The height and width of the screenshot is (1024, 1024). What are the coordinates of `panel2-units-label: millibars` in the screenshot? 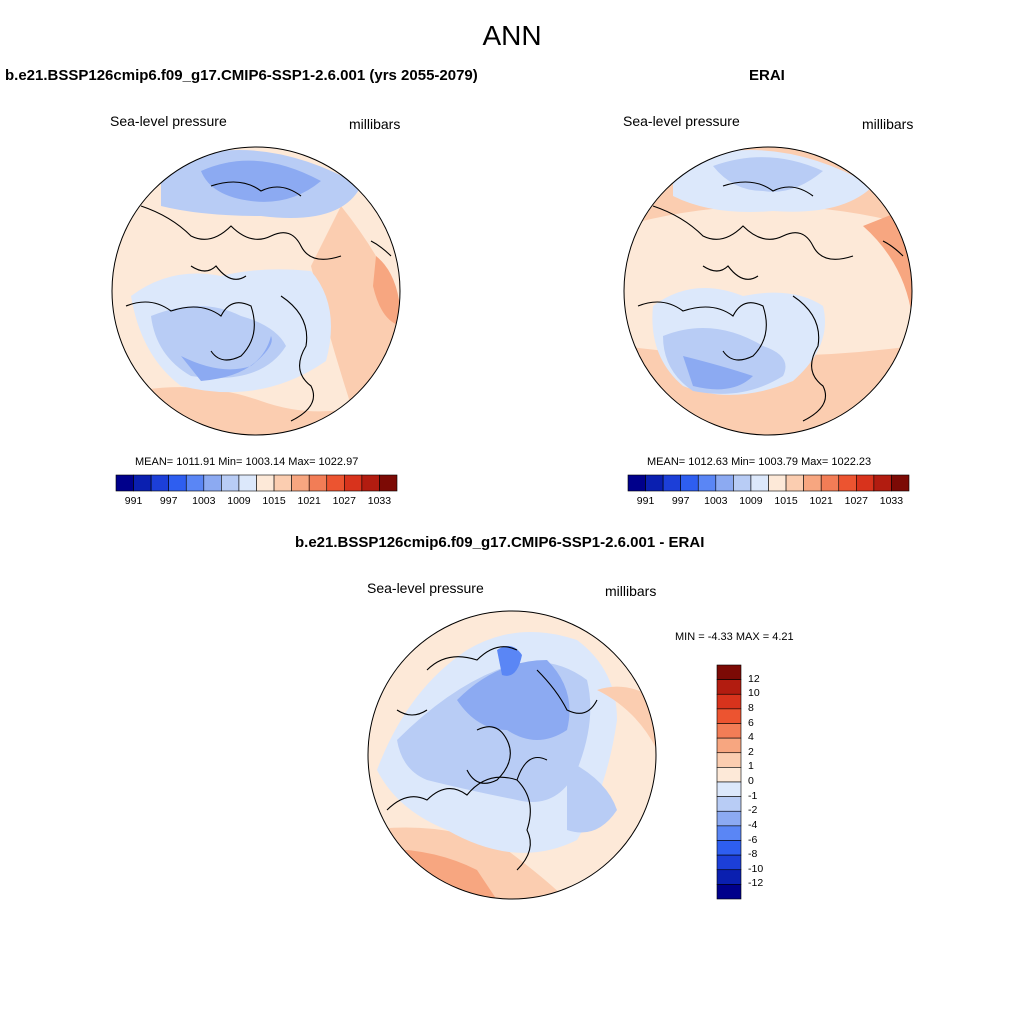 It's located at (888, 124).